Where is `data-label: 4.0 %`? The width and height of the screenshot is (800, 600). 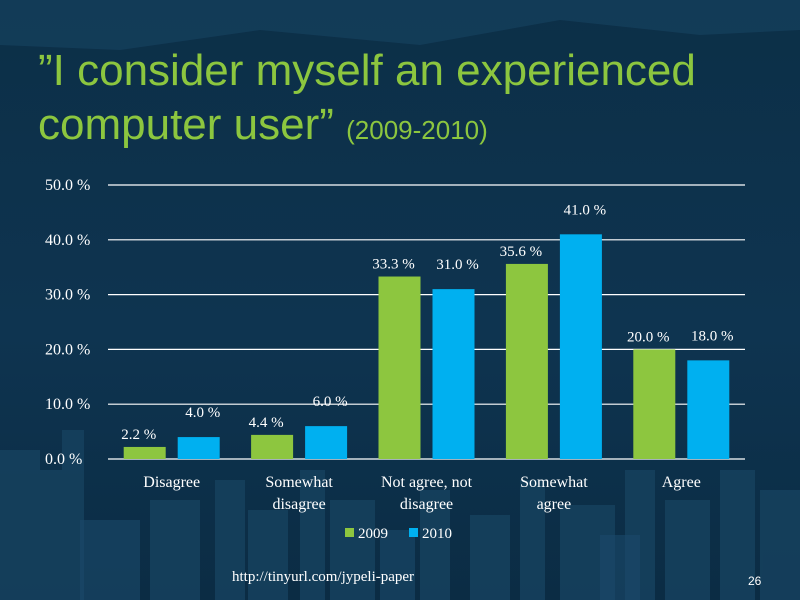 data-label: 4.0 % is located at coordinates (202, 413).